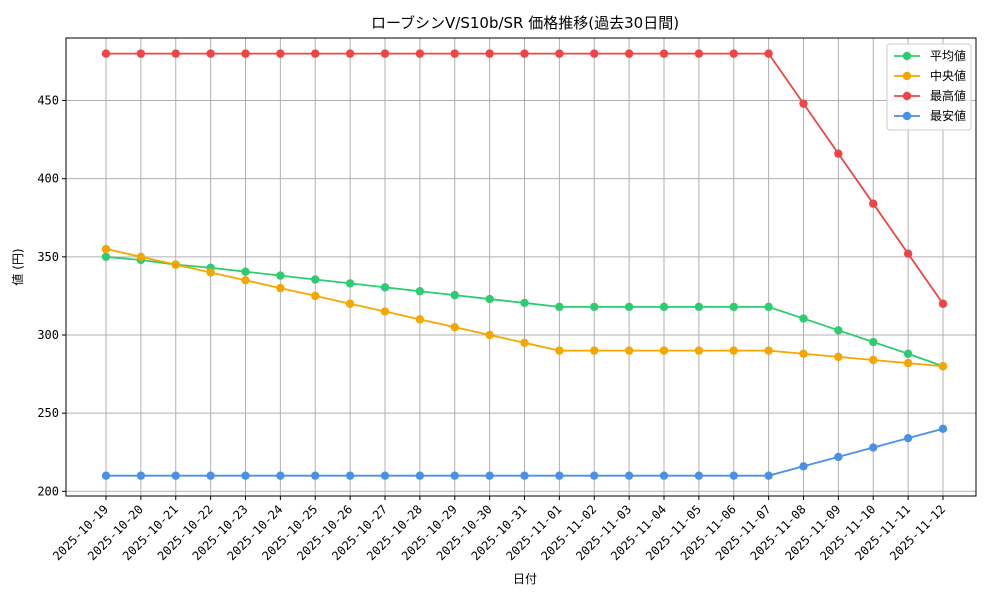 This screenshot has height=600, width=1000. Describe the element at coordinates (930, 55) in the screenshot. I see `legend-item: 平均値` at that location.